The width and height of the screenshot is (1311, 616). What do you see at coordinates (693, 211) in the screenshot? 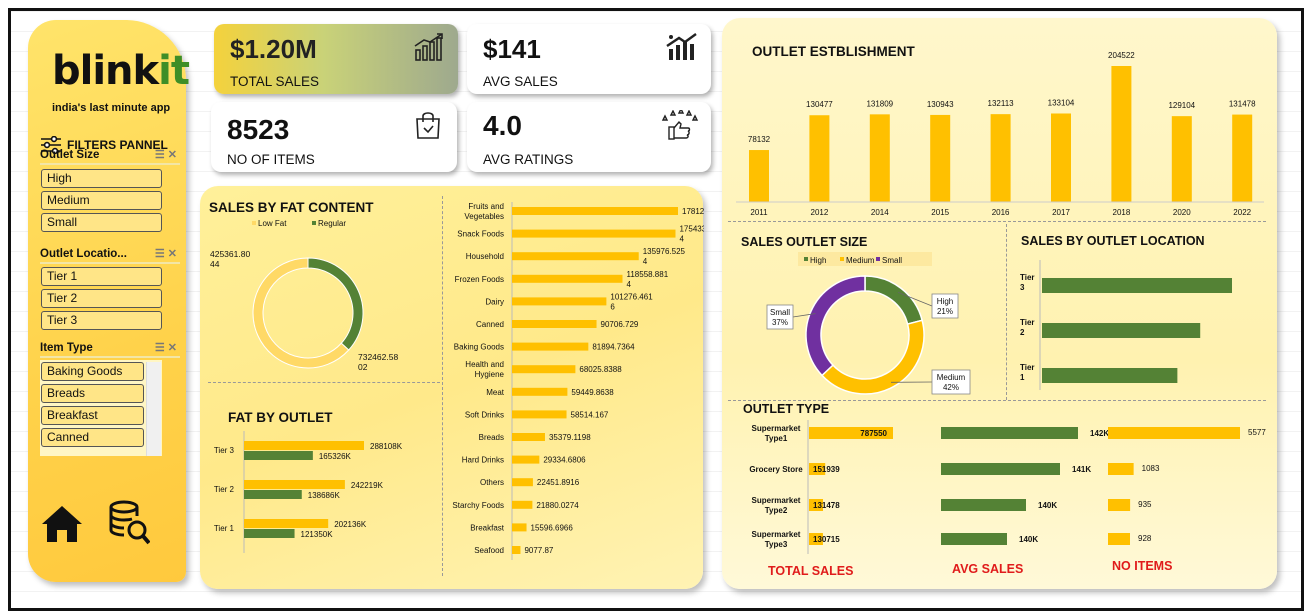
I see `data-label: 178124.081` at bounding box center [693, 211].